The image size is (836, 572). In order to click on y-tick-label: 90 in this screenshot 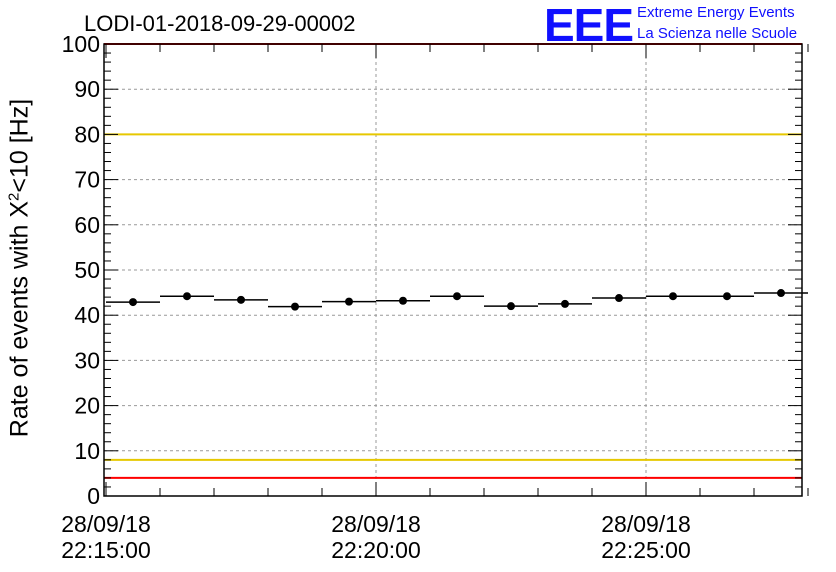, I will do `click(87, 89)`.